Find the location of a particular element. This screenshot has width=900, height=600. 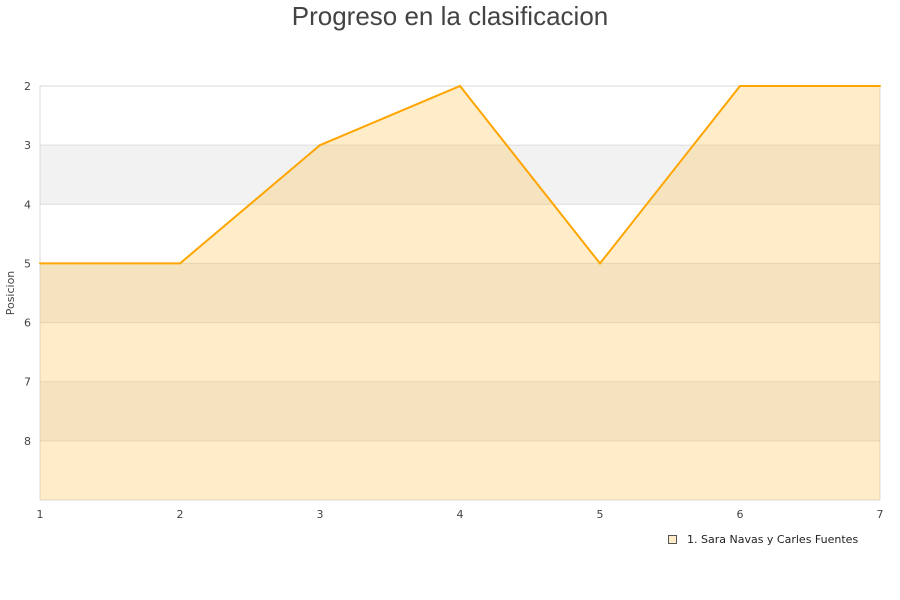

y-tick-label: 6 is located at coordinates (27, 323).